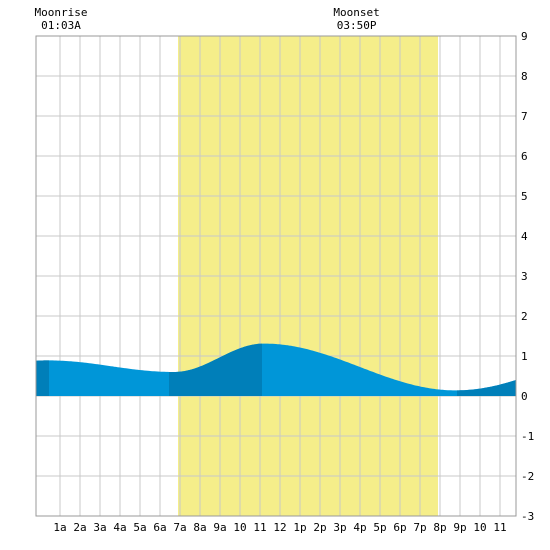 The image size is (550, 550). I want to click on y-tick-label: 1, so click(524, 356).